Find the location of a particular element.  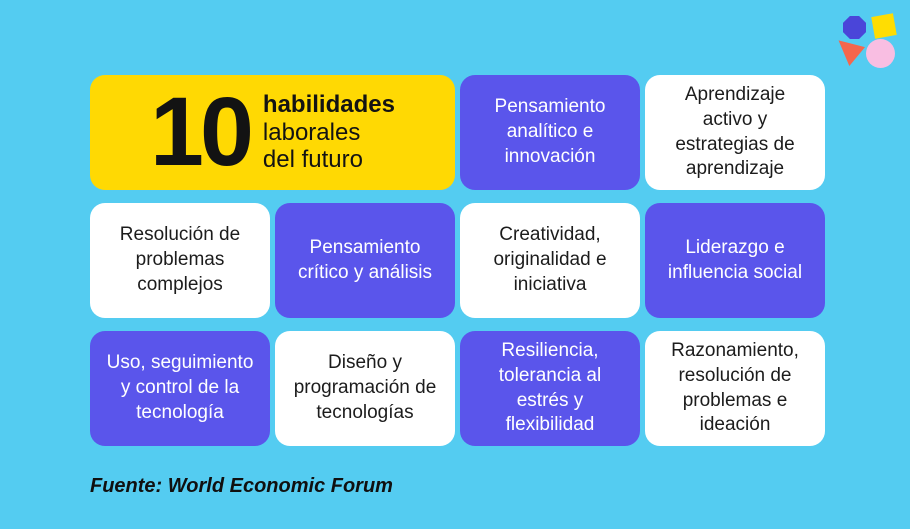

square-shape-icon is located at coordinates (884, 26).